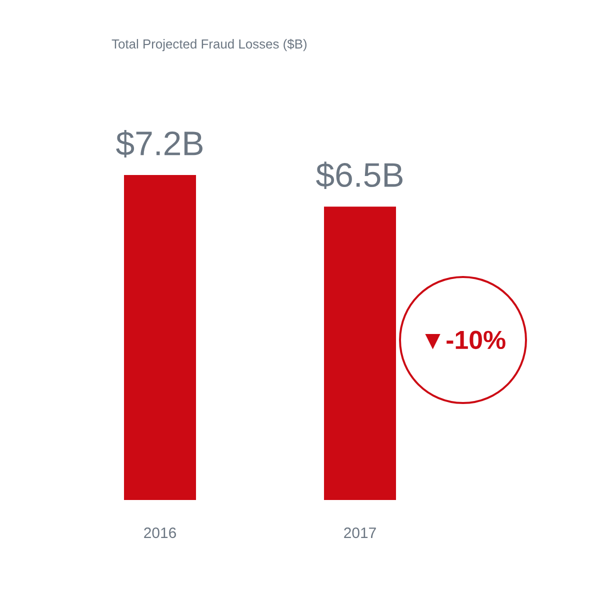 Image resolution: width=600 pixels, height=596 pixels. What do you see at coordinates (159, 144) in the screenshot?
I see `data-label: $7.2B` at bounding box center [159, 144].